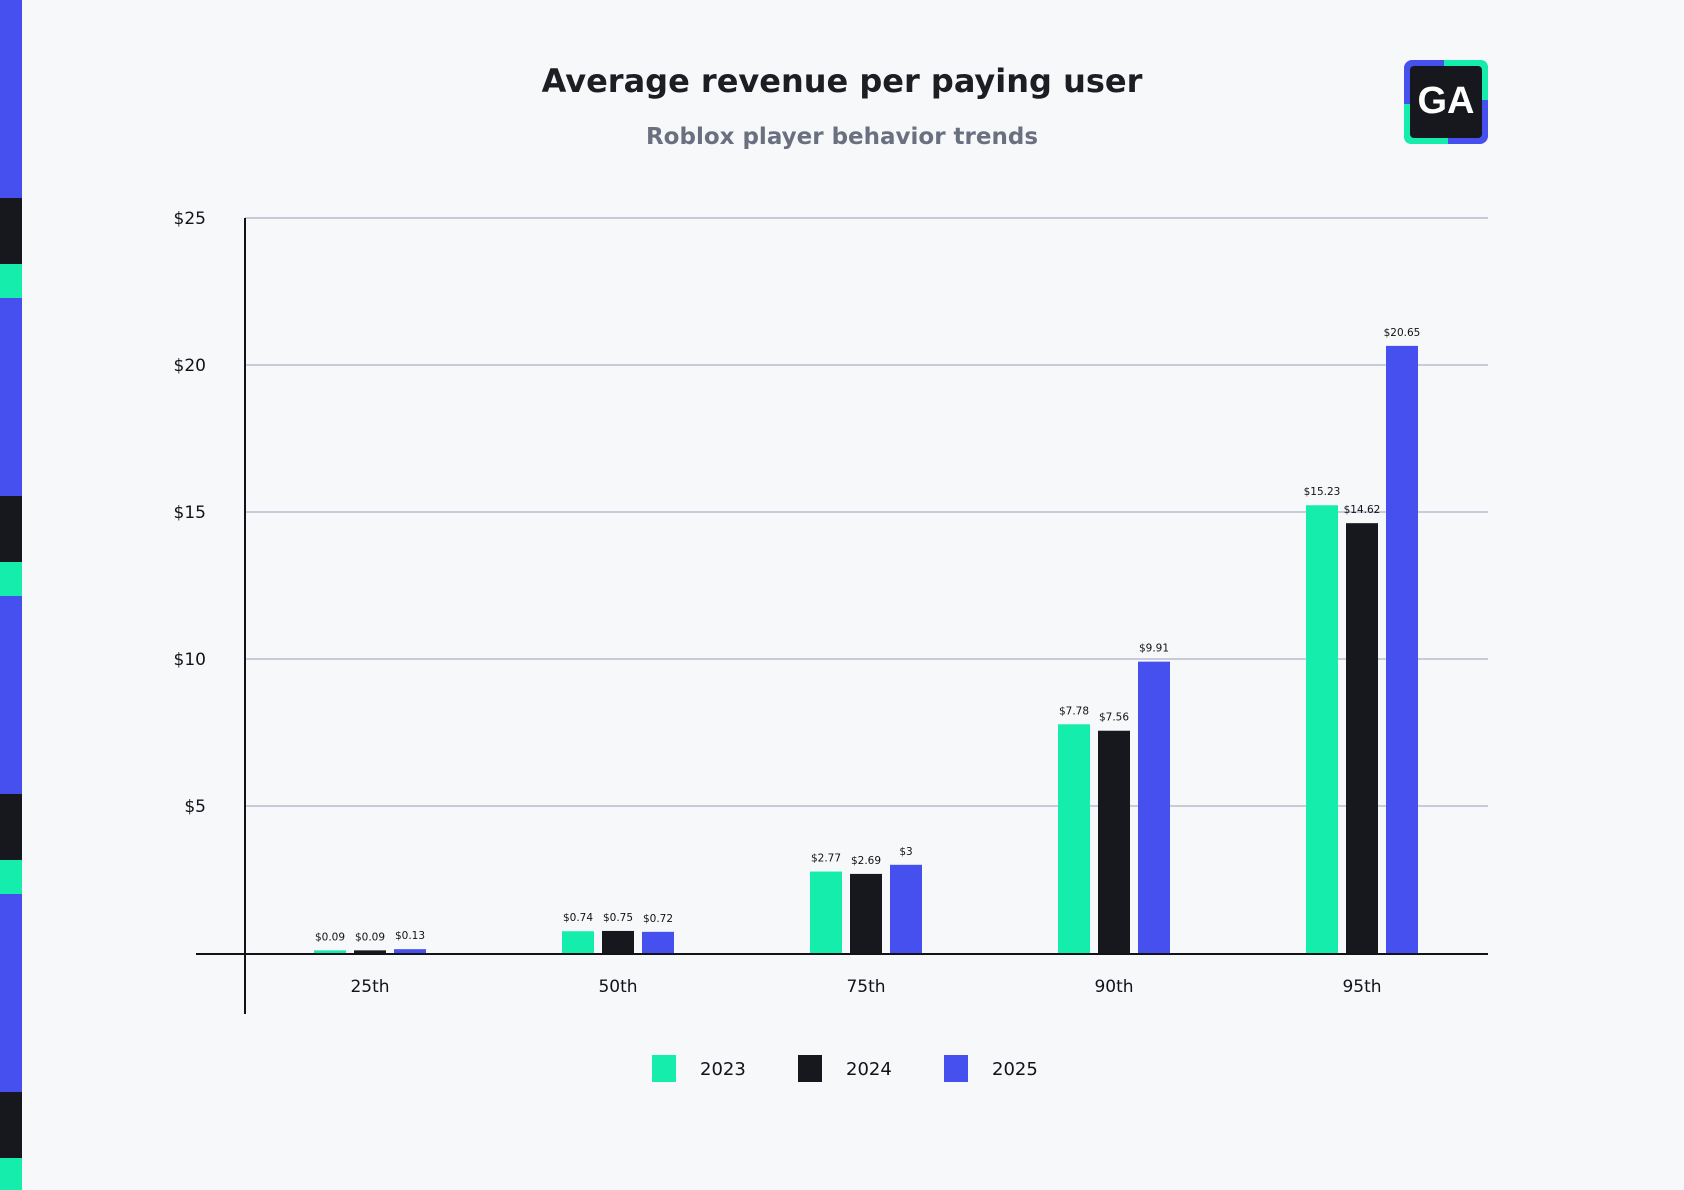  Describe the element at coordinates (195, 807) in the screenshot. I see `y-tick-label: $5` at that location.